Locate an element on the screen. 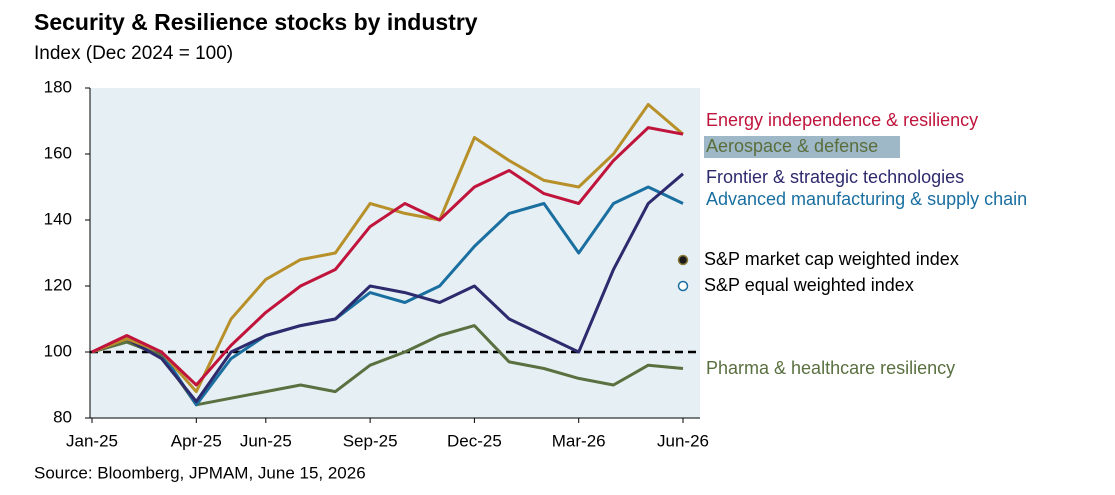  chart-subtitle: Index (Dec 2024 = 100) is located at coordinates (133, 53).